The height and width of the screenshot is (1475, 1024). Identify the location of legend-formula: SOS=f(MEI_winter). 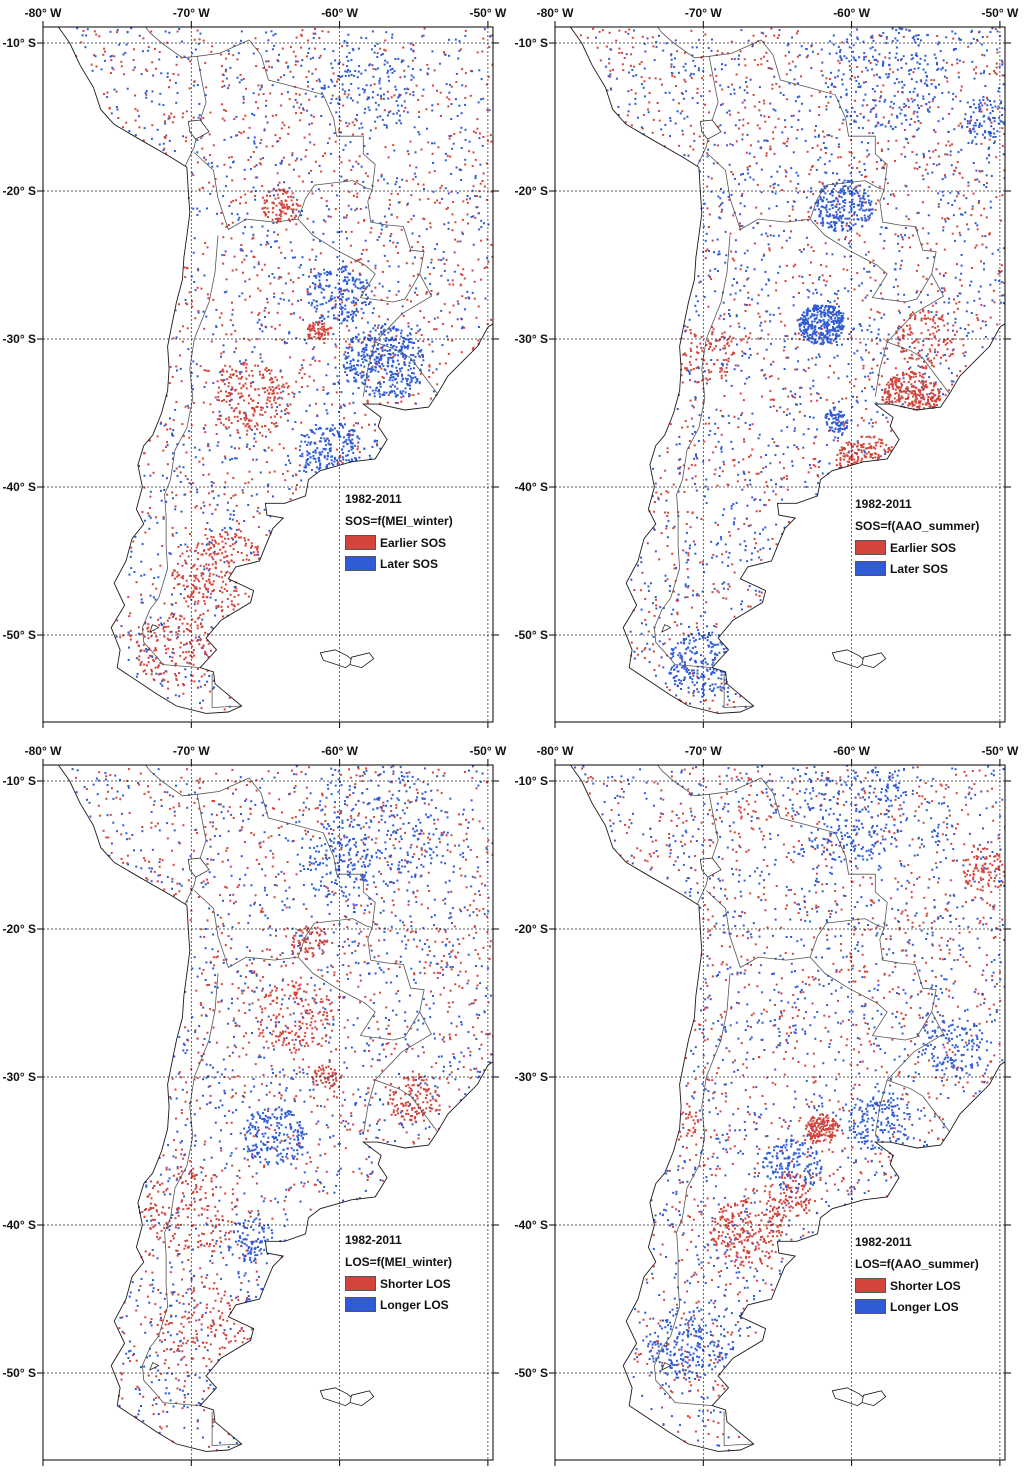
(399, 521).